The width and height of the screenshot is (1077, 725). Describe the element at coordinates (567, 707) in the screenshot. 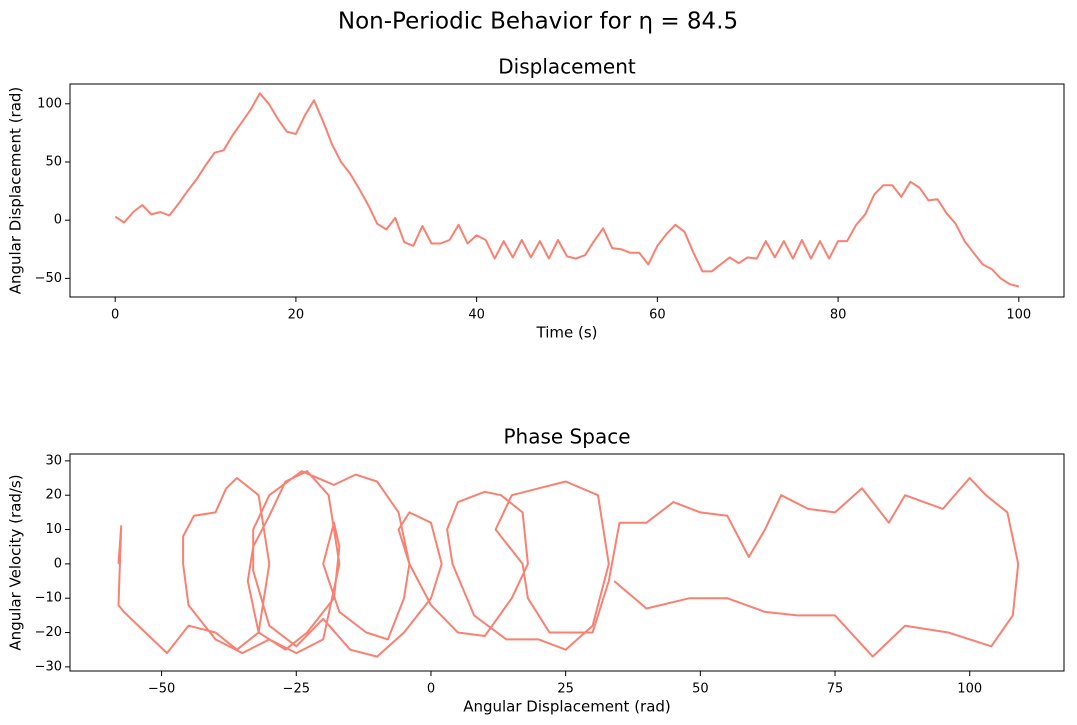

I see `x-axis-label: Angular Displacement (rad)` at that location.